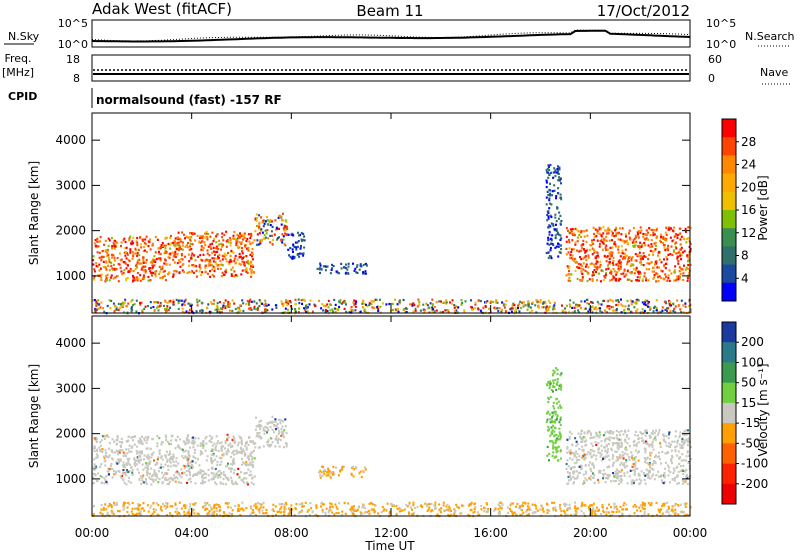  I want to click on colorbar-segment, so click(729, 165).